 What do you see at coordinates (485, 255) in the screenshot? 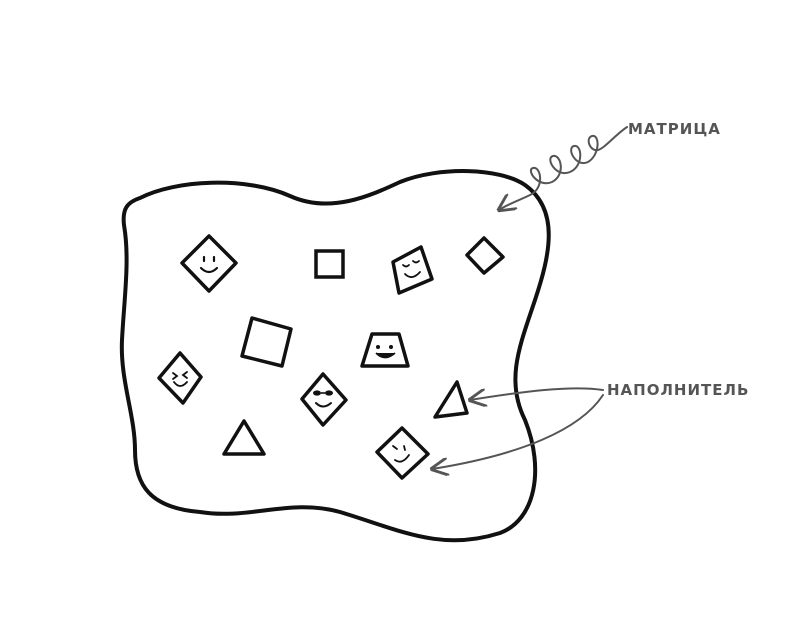
I see `diamond-particle-icon` at bounding box center [485, 255].